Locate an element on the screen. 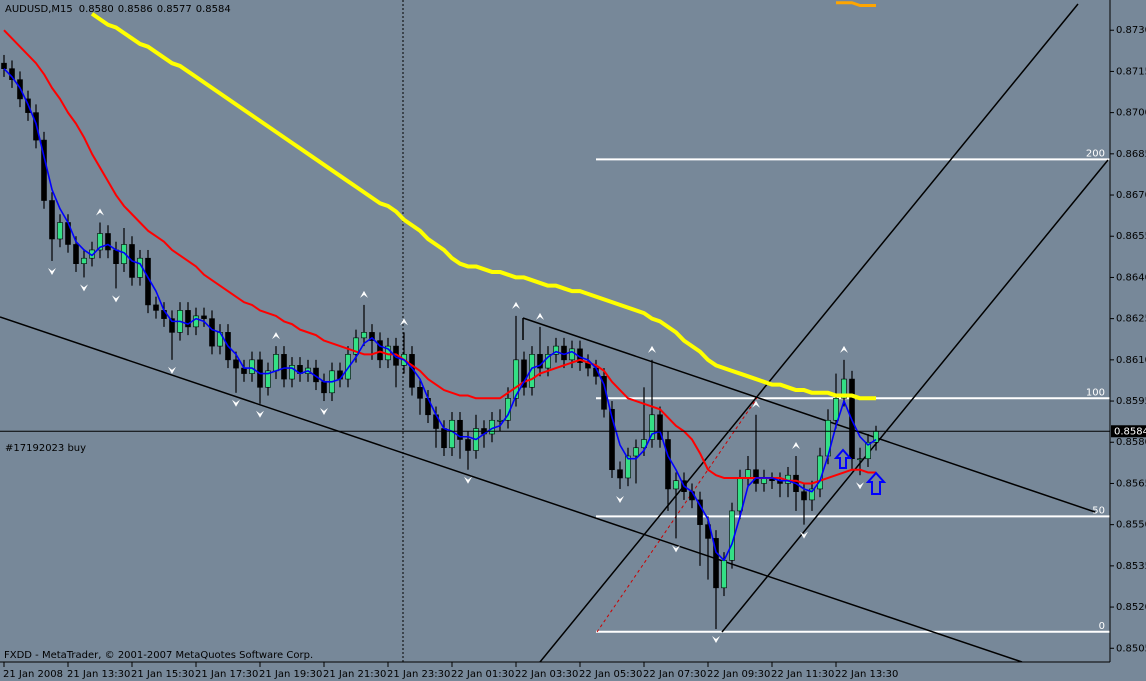  fibo-label: 100 is located at coordinates (1095, 392).